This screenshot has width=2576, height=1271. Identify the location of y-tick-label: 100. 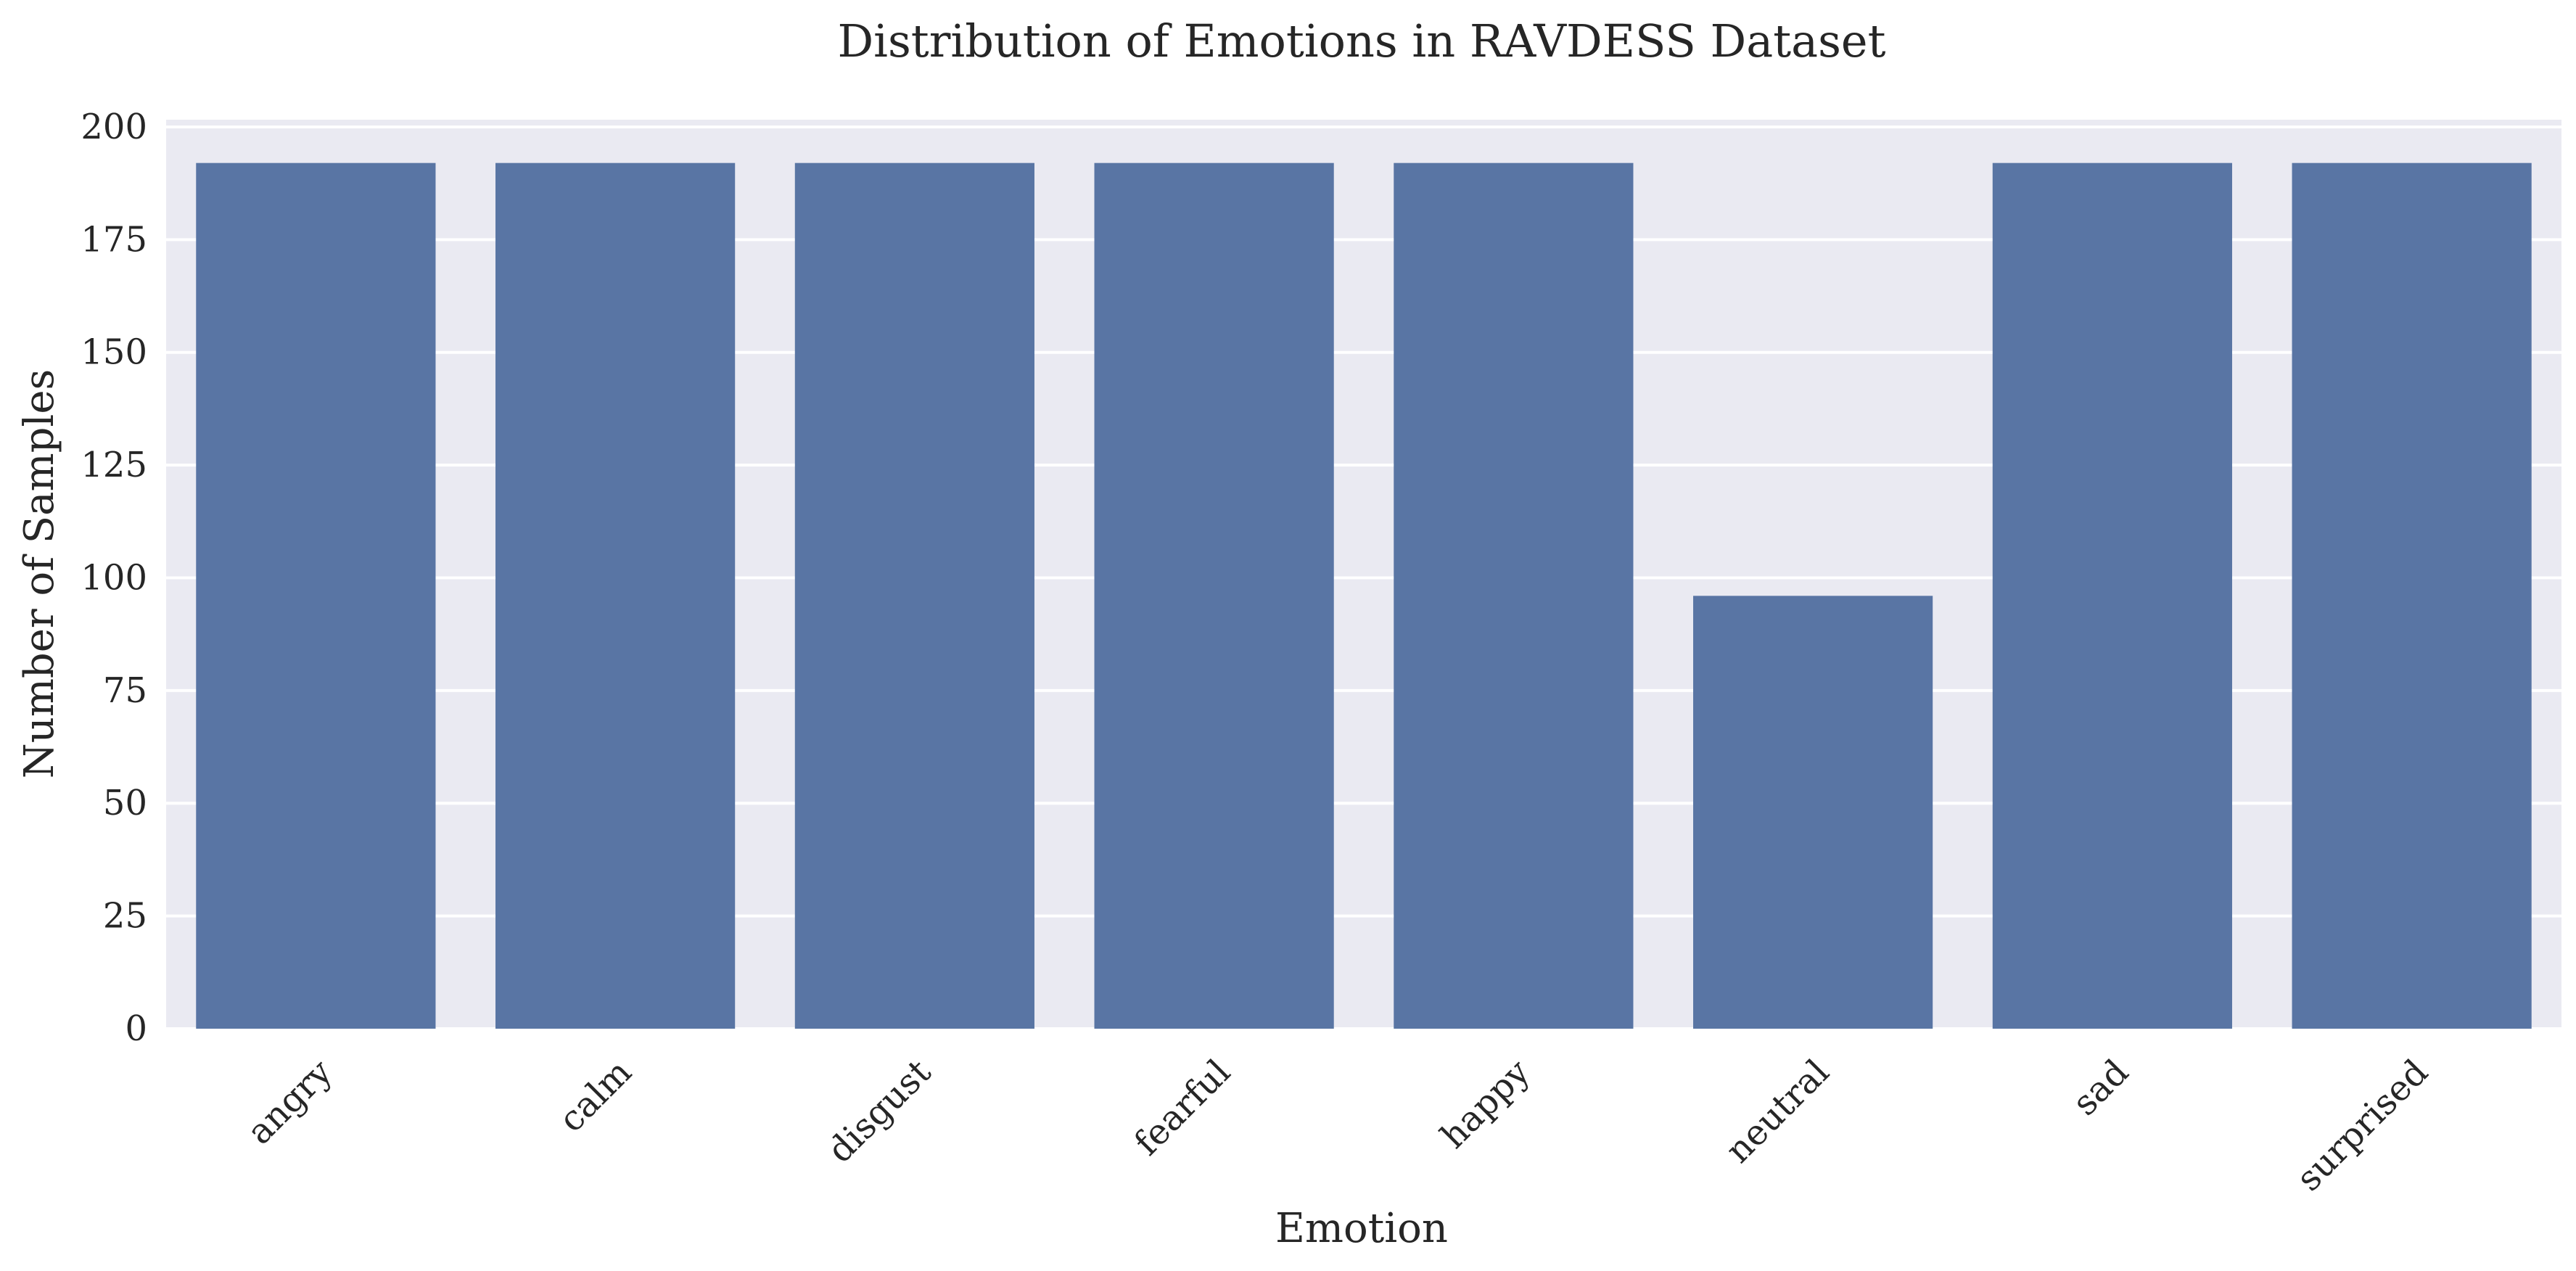
(114, 577).